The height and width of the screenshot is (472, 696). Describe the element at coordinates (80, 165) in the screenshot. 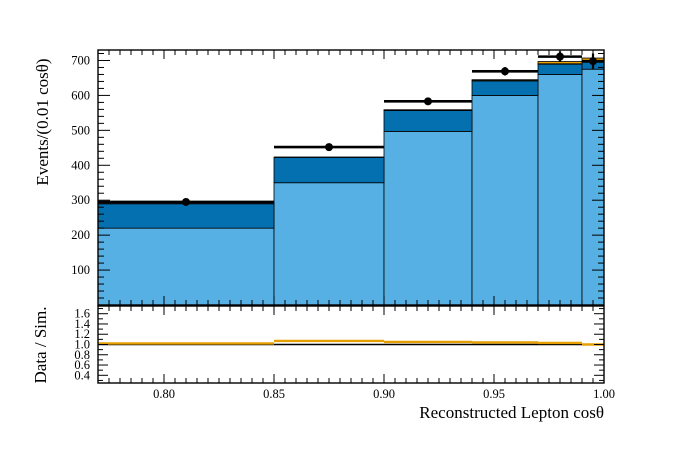

I see `top-y-tick-label: 400` at that location.